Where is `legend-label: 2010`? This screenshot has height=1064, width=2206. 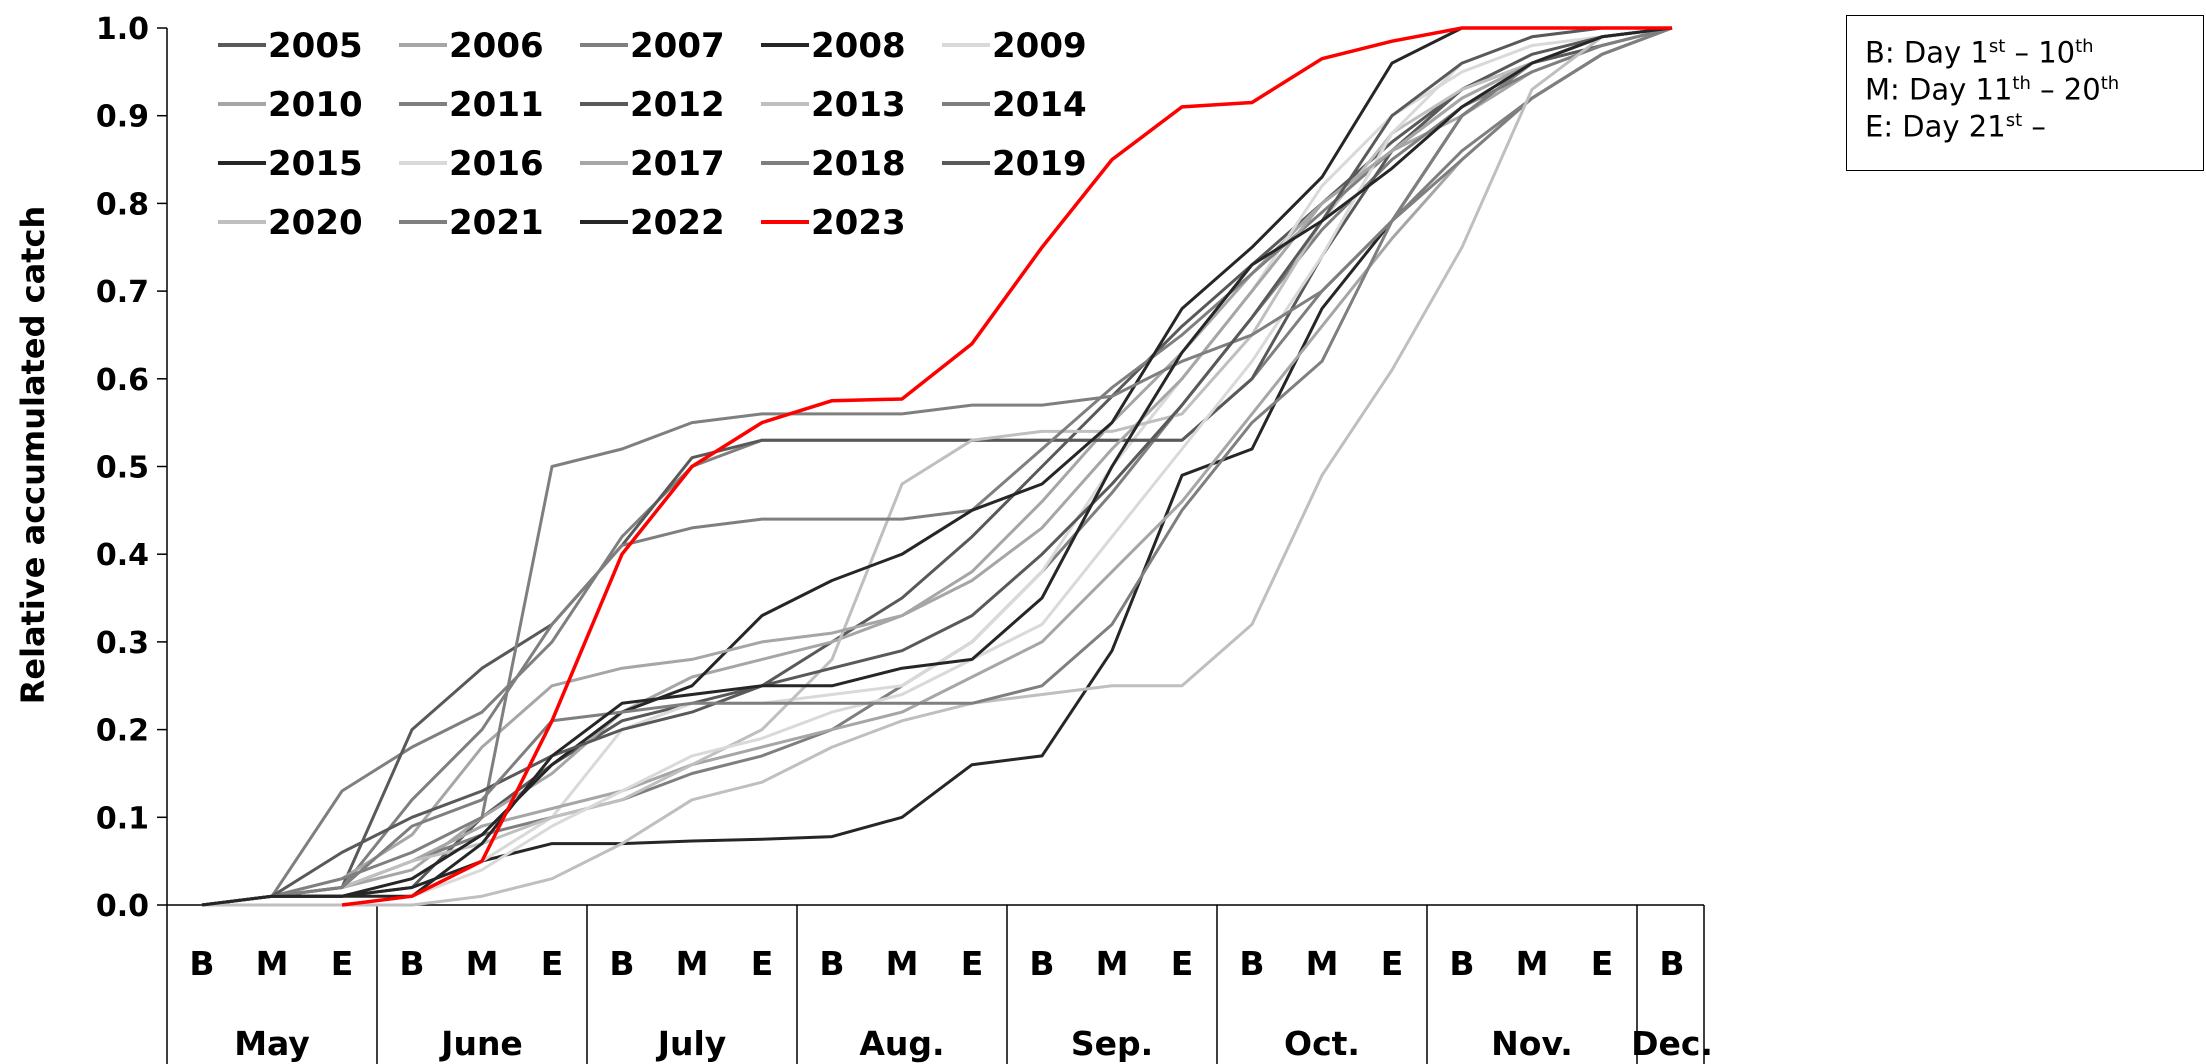 legend-label: 2010 is located at coordinates (315, 105).